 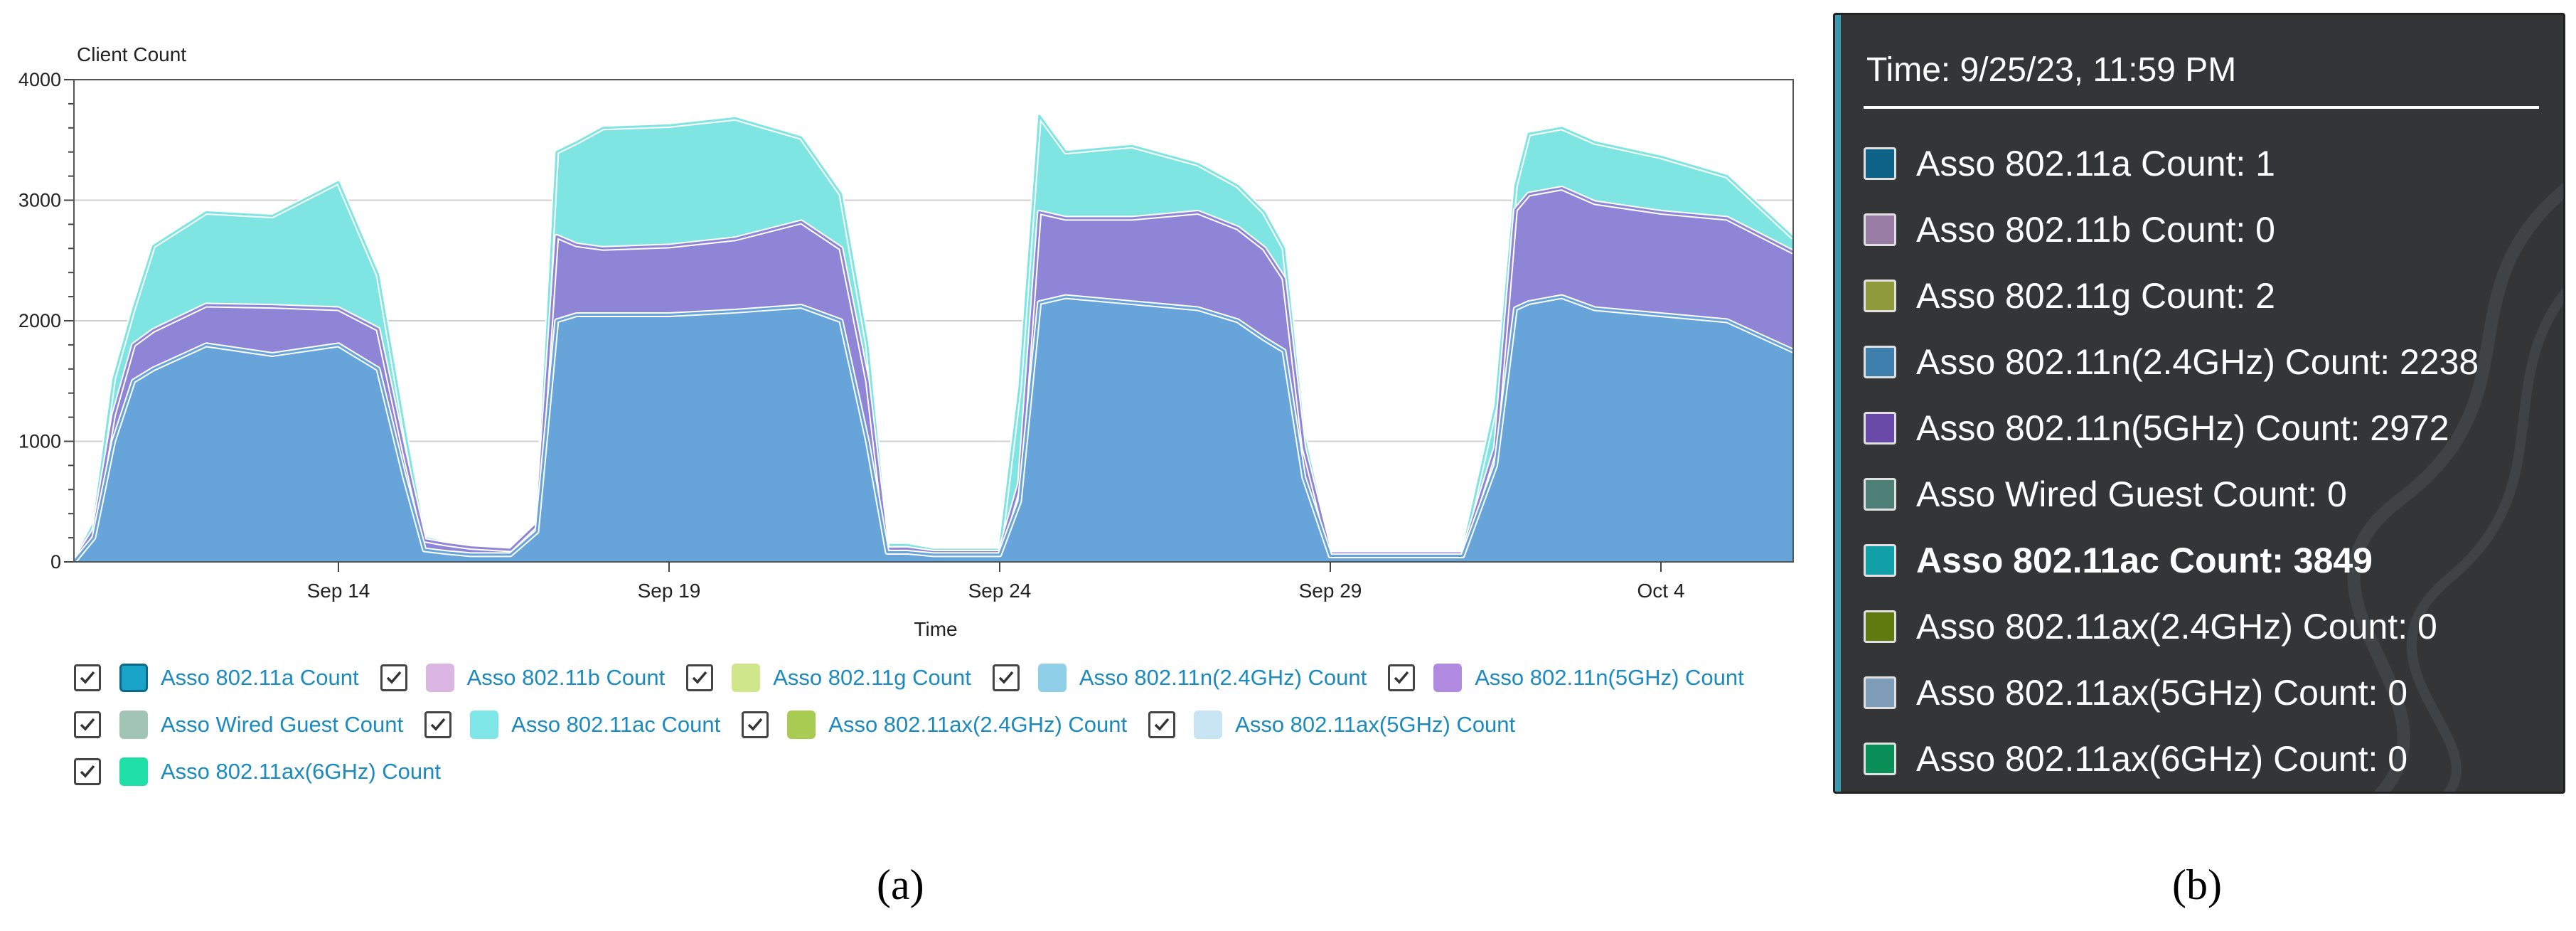 What do you see at coordinates (616, 724) in the screenshot?
I see `legend-label: Asso 802.11ac Count` at bounding box center [616, 724].